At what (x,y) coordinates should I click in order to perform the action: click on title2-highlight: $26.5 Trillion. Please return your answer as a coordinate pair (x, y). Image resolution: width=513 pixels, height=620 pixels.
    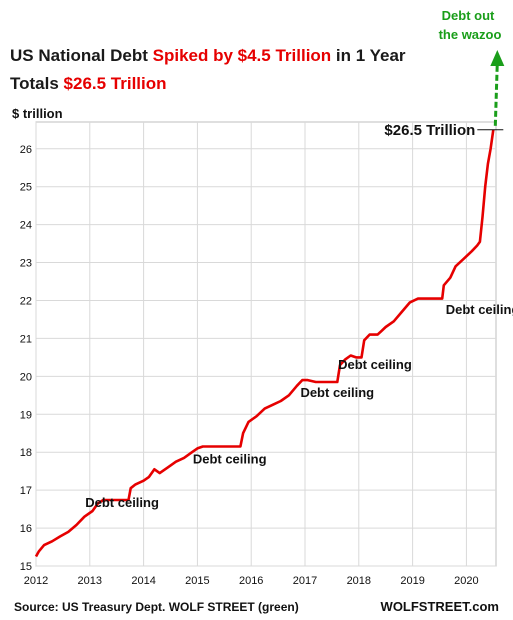
    Looking at the image, I should click on (115, 83).